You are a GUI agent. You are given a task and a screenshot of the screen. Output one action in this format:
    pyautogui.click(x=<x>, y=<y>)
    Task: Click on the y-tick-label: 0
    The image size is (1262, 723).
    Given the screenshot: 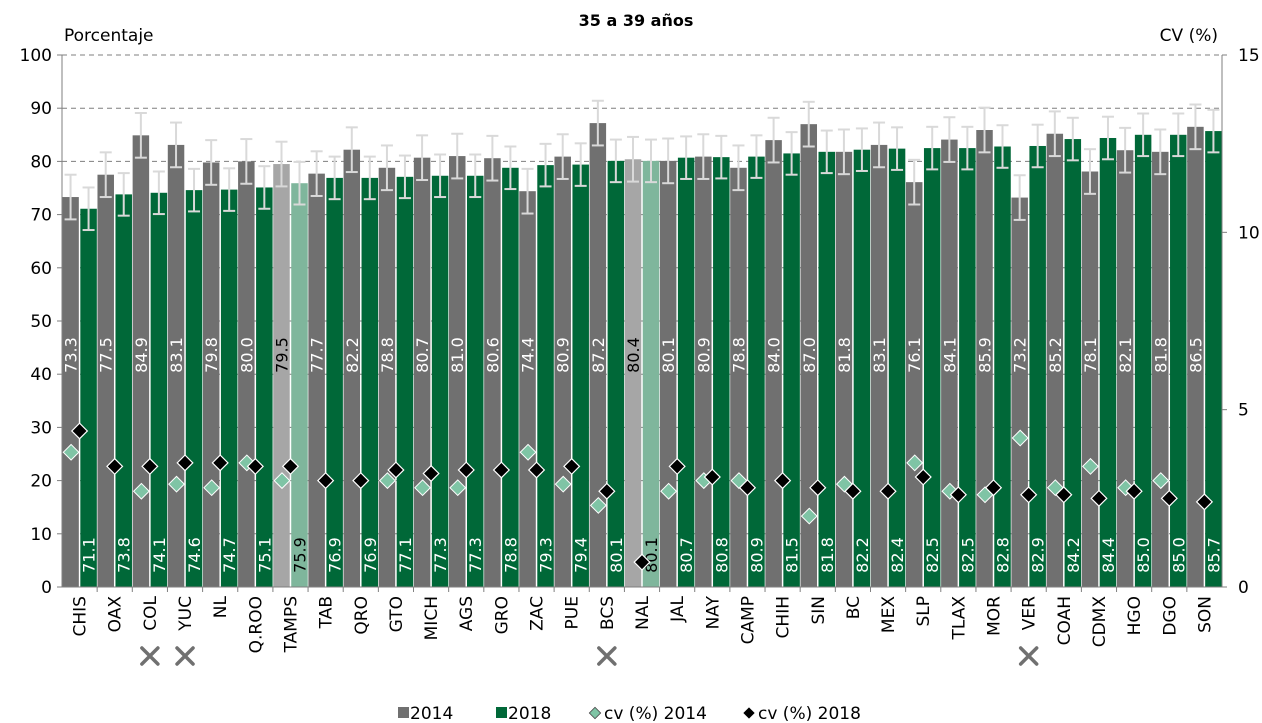 What is the action you would take?
    pyautogui.click(x=46, y=588)
    